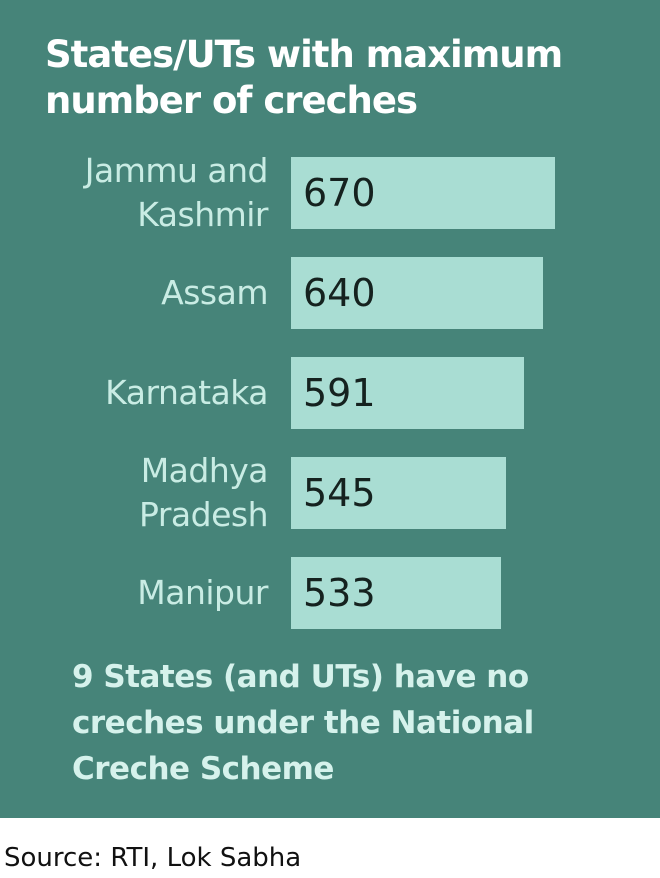 The width and height of the screenshot is (660, 878). What do you see at coordinates (339, 493) in the screenshot?
I see `value-label: 545` at bounding box center [339, 493].